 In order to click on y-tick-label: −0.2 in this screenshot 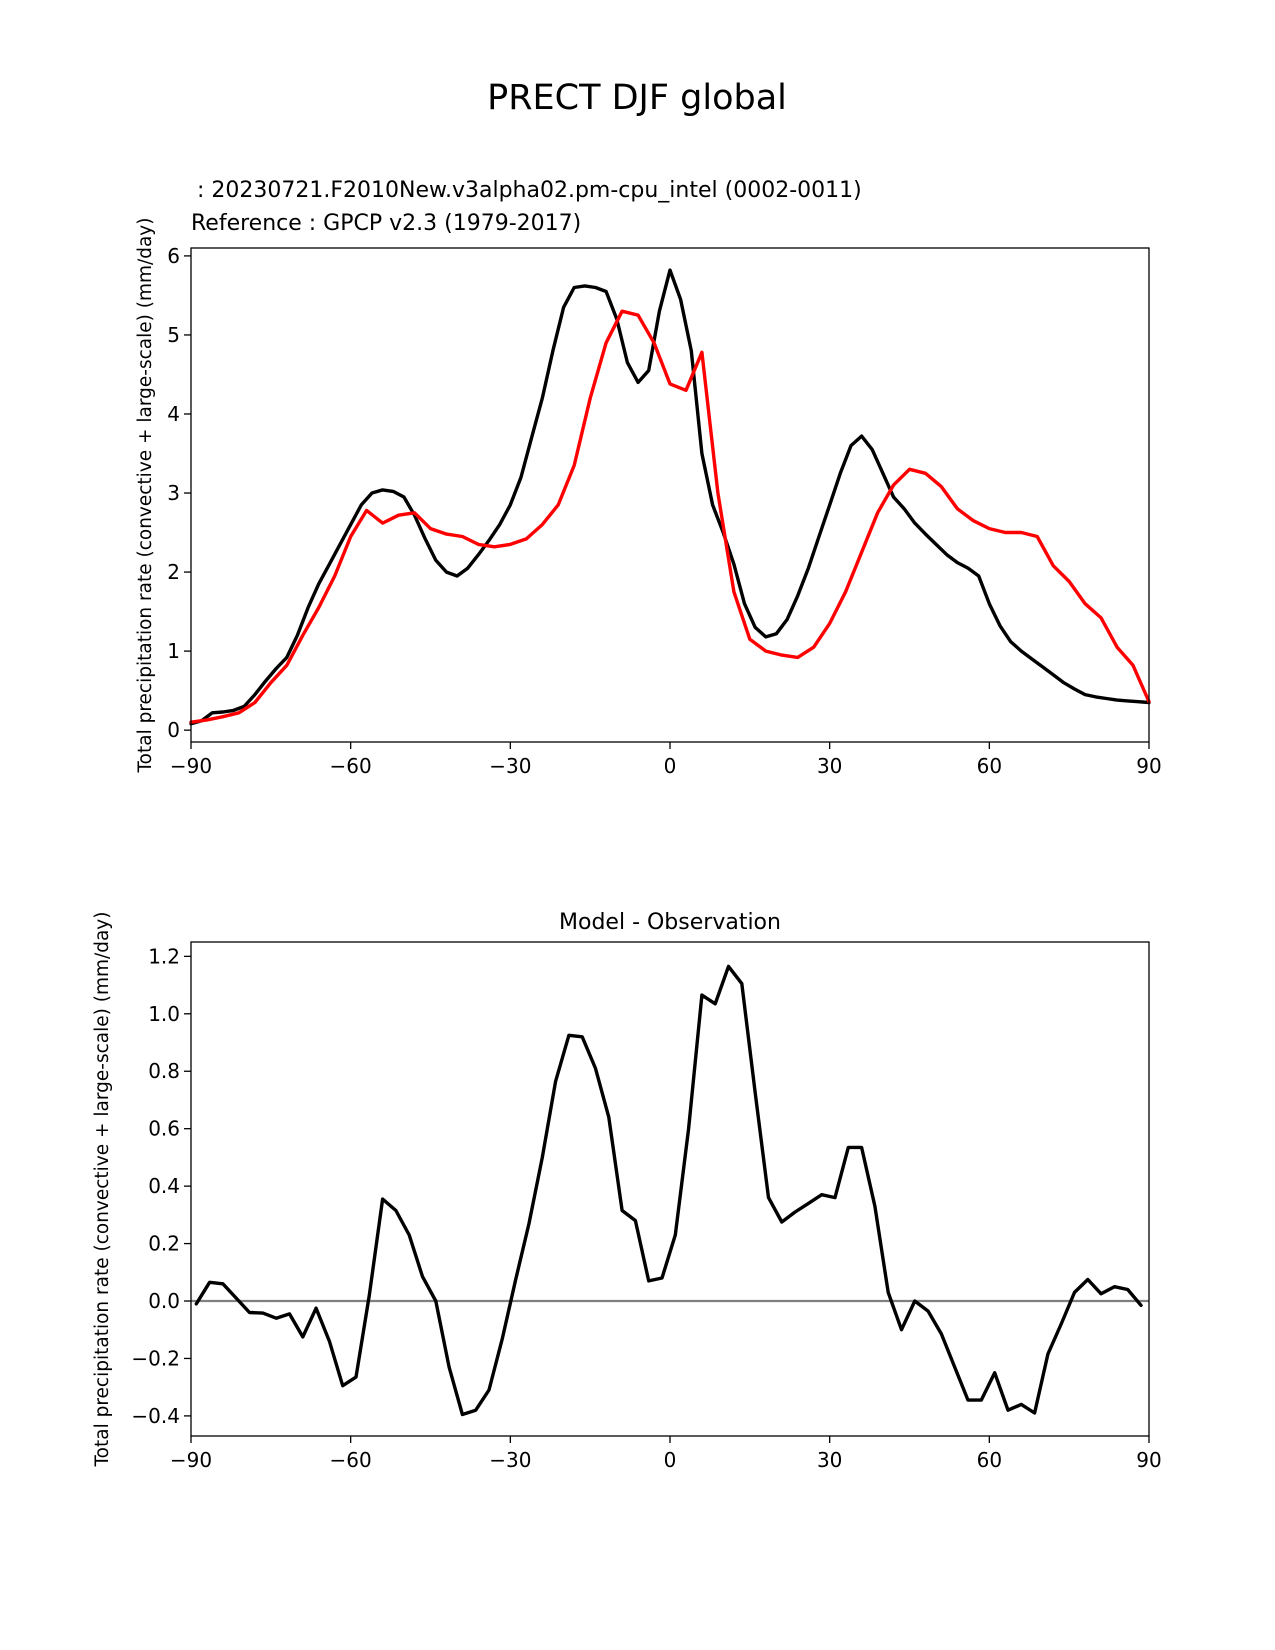, I will do `click(155, 1358)`.